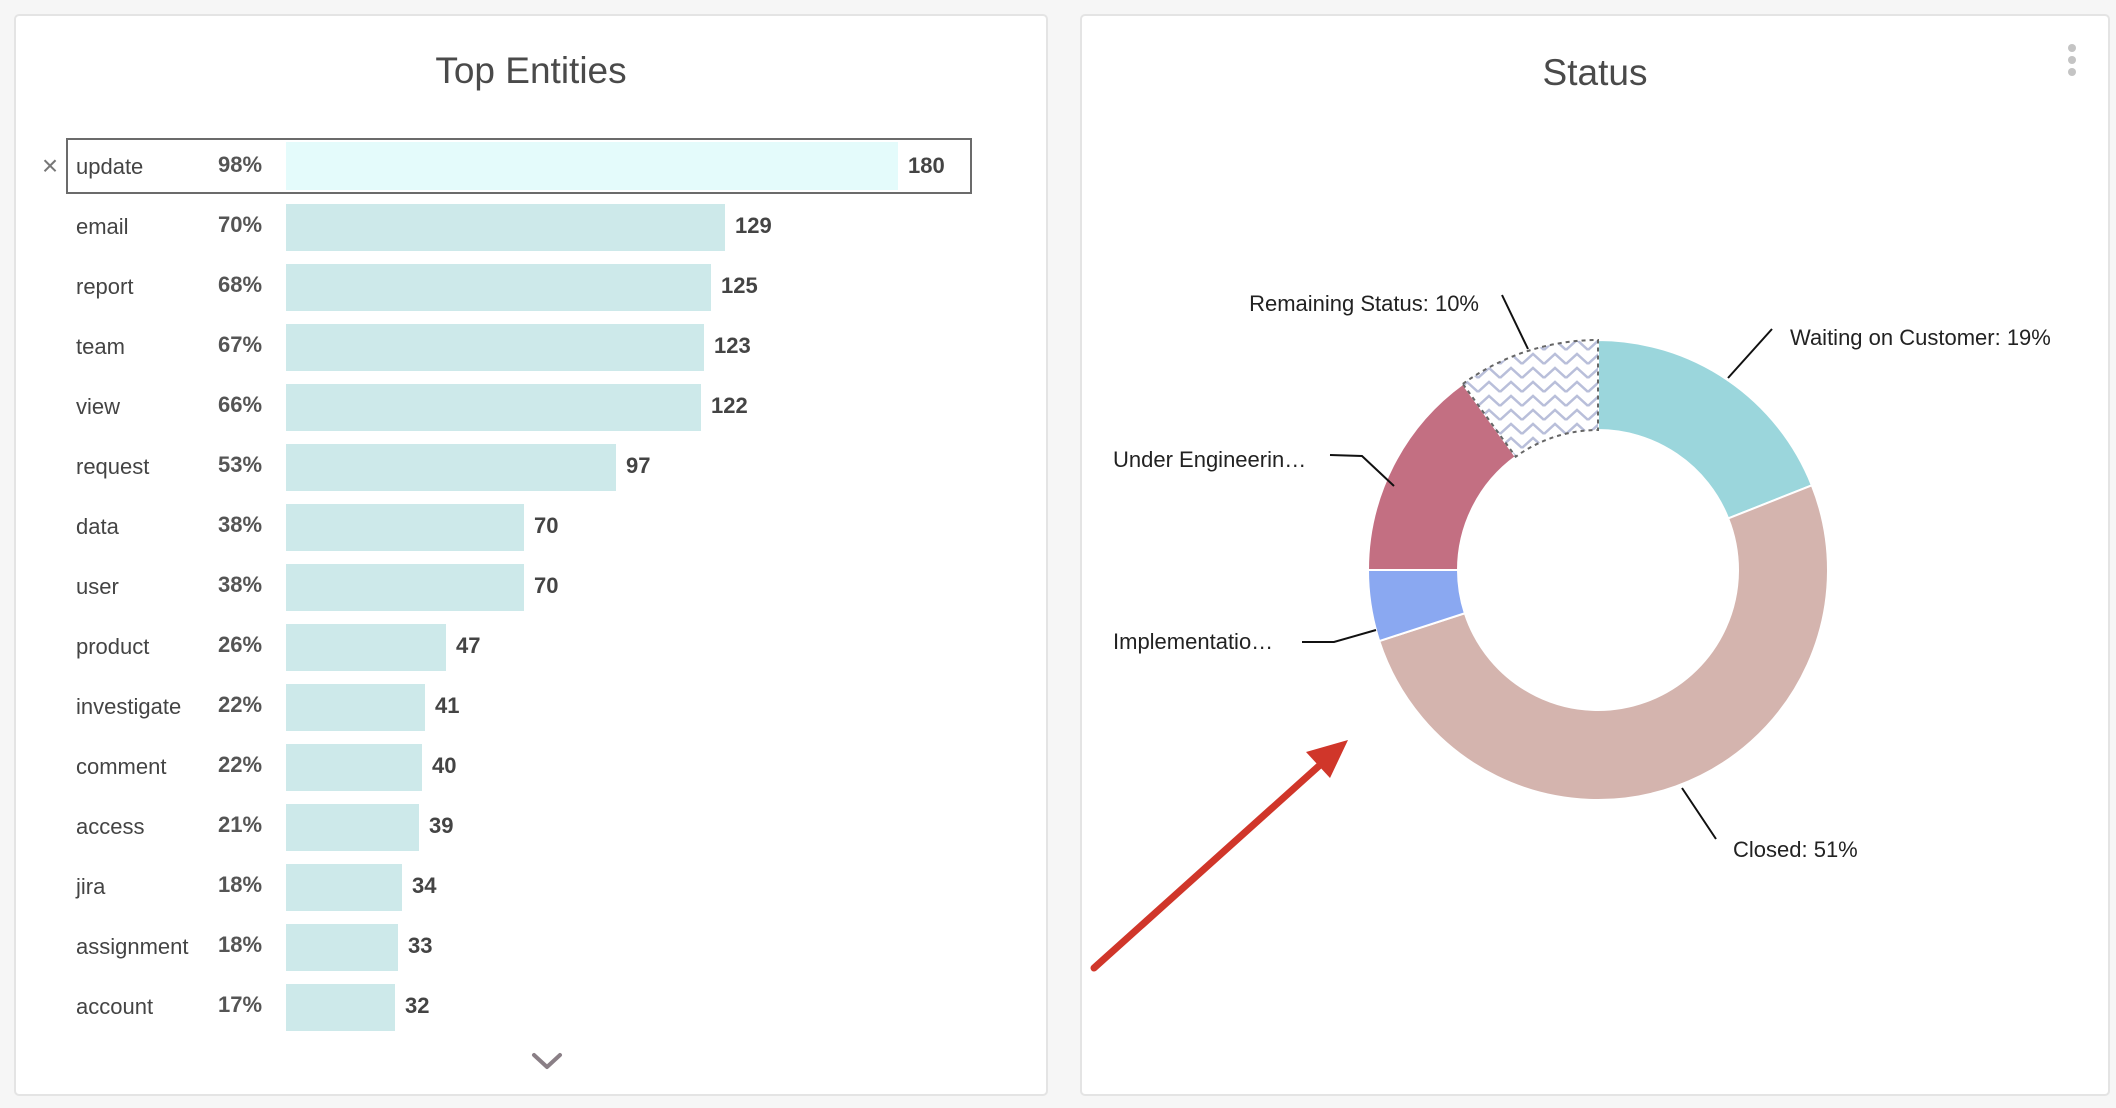 The width and height of the screenshot is (2116, 1108). Describe the element at coordinates (105, 286) in the screenshot. I see `entity-label: report` at that location.